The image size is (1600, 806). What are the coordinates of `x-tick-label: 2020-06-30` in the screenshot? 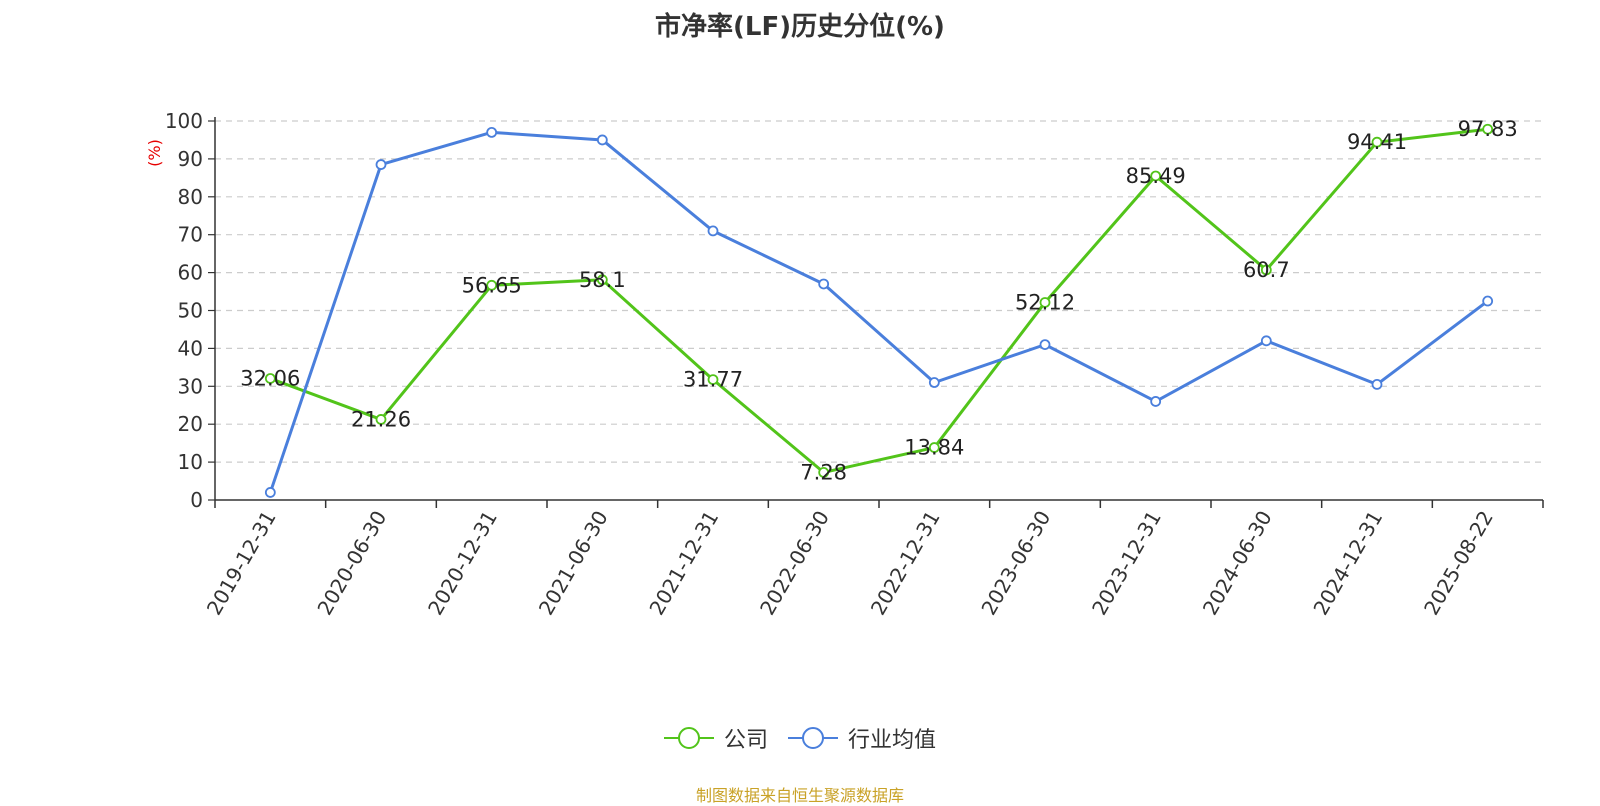 It's located at (351, 563).